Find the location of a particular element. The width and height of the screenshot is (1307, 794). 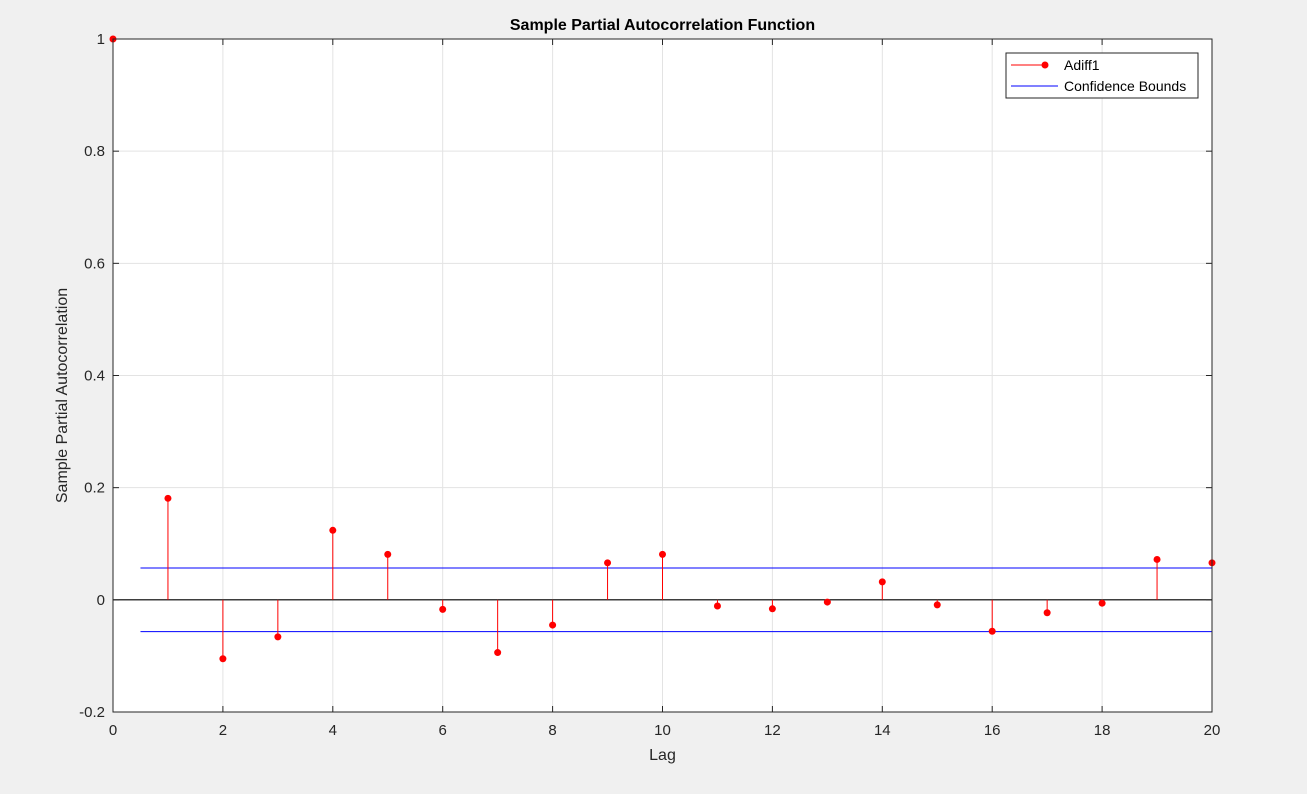

legend-box is located at coordinates (1102, 75).